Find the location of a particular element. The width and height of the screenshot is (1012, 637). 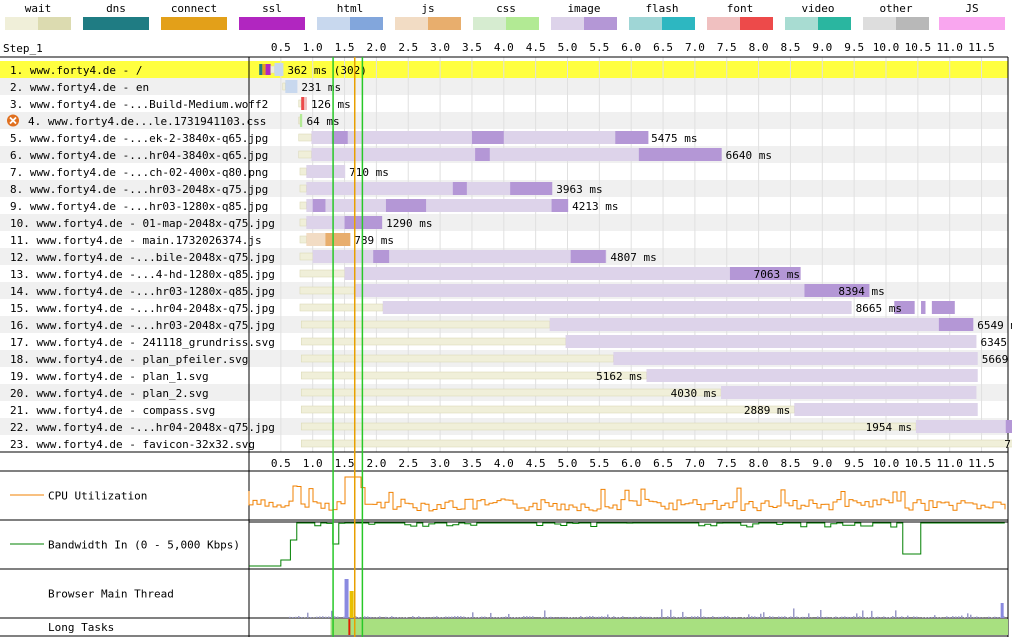

request-label: 5. www.forty4.de -...ek-2-3840x-q65.jpg is located at coordinates (139, 138).